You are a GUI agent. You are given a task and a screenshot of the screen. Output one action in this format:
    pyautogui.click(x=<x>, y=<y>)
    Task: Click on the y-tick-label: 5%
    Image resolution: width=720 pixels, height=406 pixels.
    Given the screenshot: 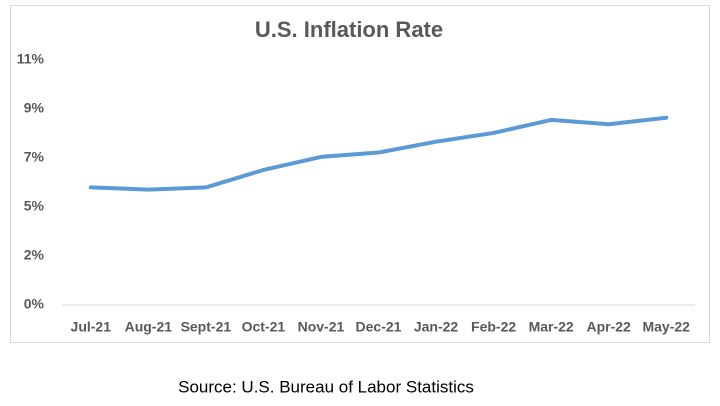 What is the action you would take?
    pyautogui.click(x=34, y=206)
    